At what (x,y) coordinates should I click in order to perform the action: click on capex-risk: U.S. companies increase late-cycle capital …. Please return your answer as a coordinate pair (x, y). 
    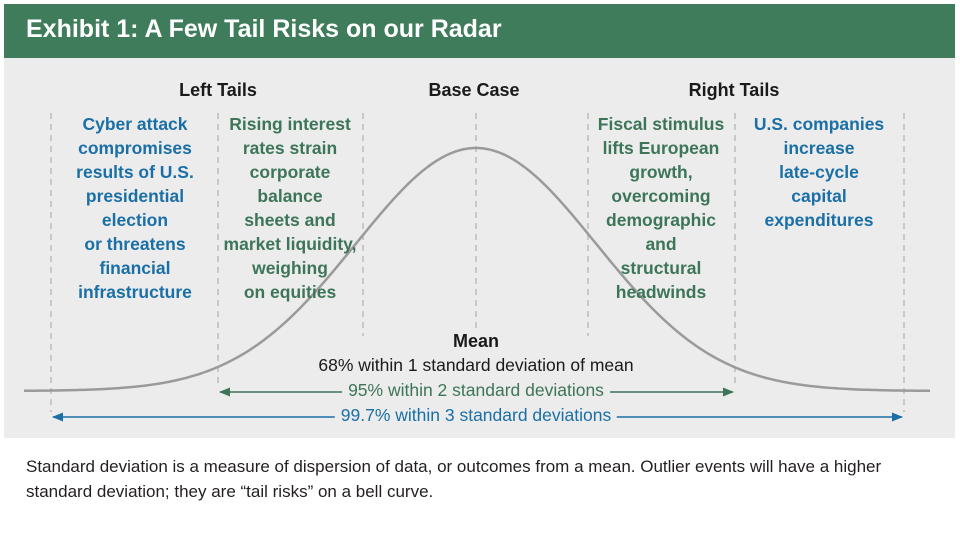
    Looking at the image, I should click on (819, 172).